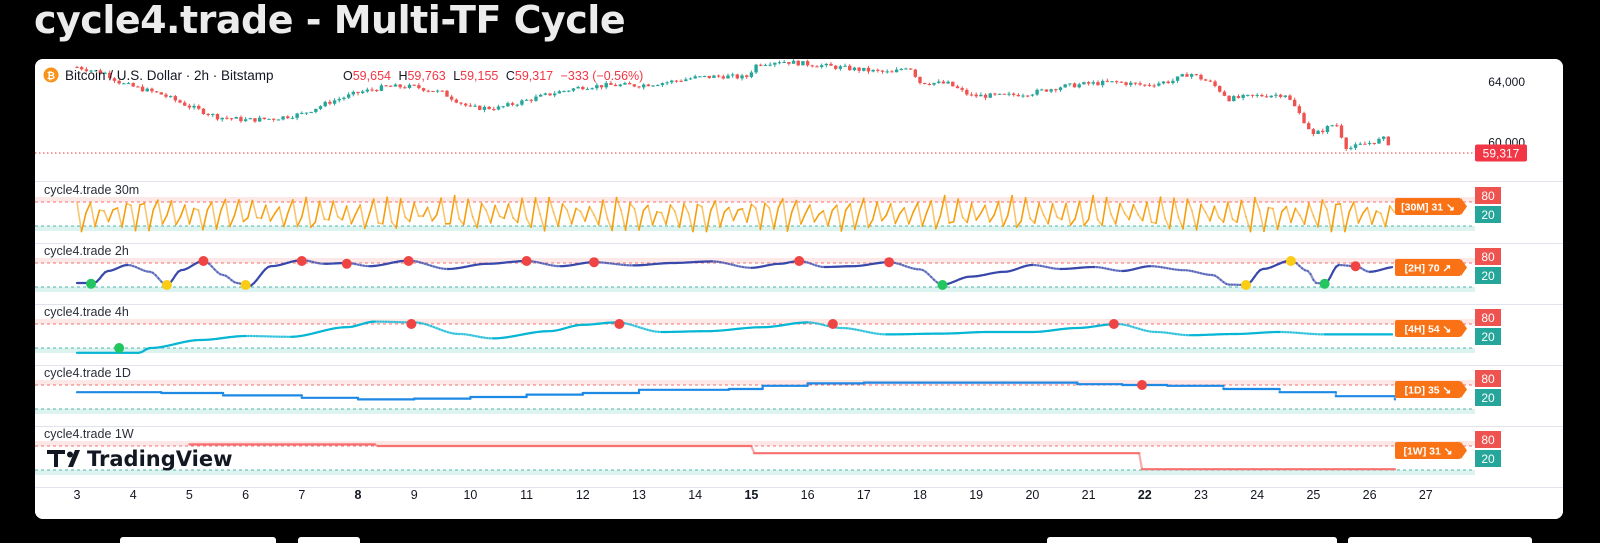 This screenshot has width=1600, height=543. I want to click on oscillator-pane: cycle4.trade 1D [1D] 35 ↘ 80 20, so click(799, 396).